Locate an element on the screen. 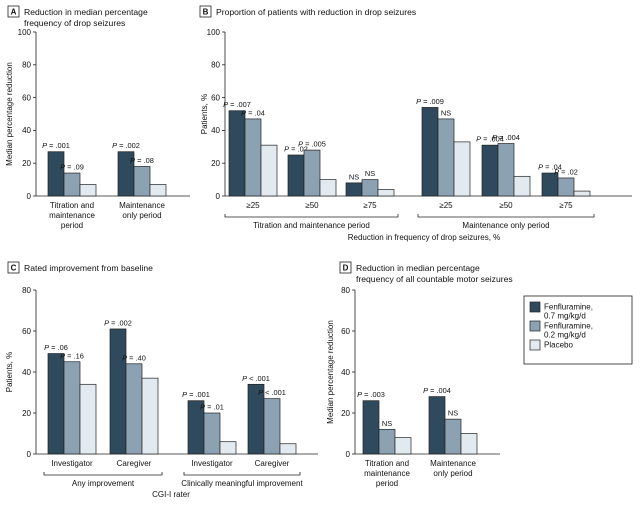 Image resolution: width=640 pixels, height=506 pixels. p-value: = .007 is located at coordinates (239, 104).